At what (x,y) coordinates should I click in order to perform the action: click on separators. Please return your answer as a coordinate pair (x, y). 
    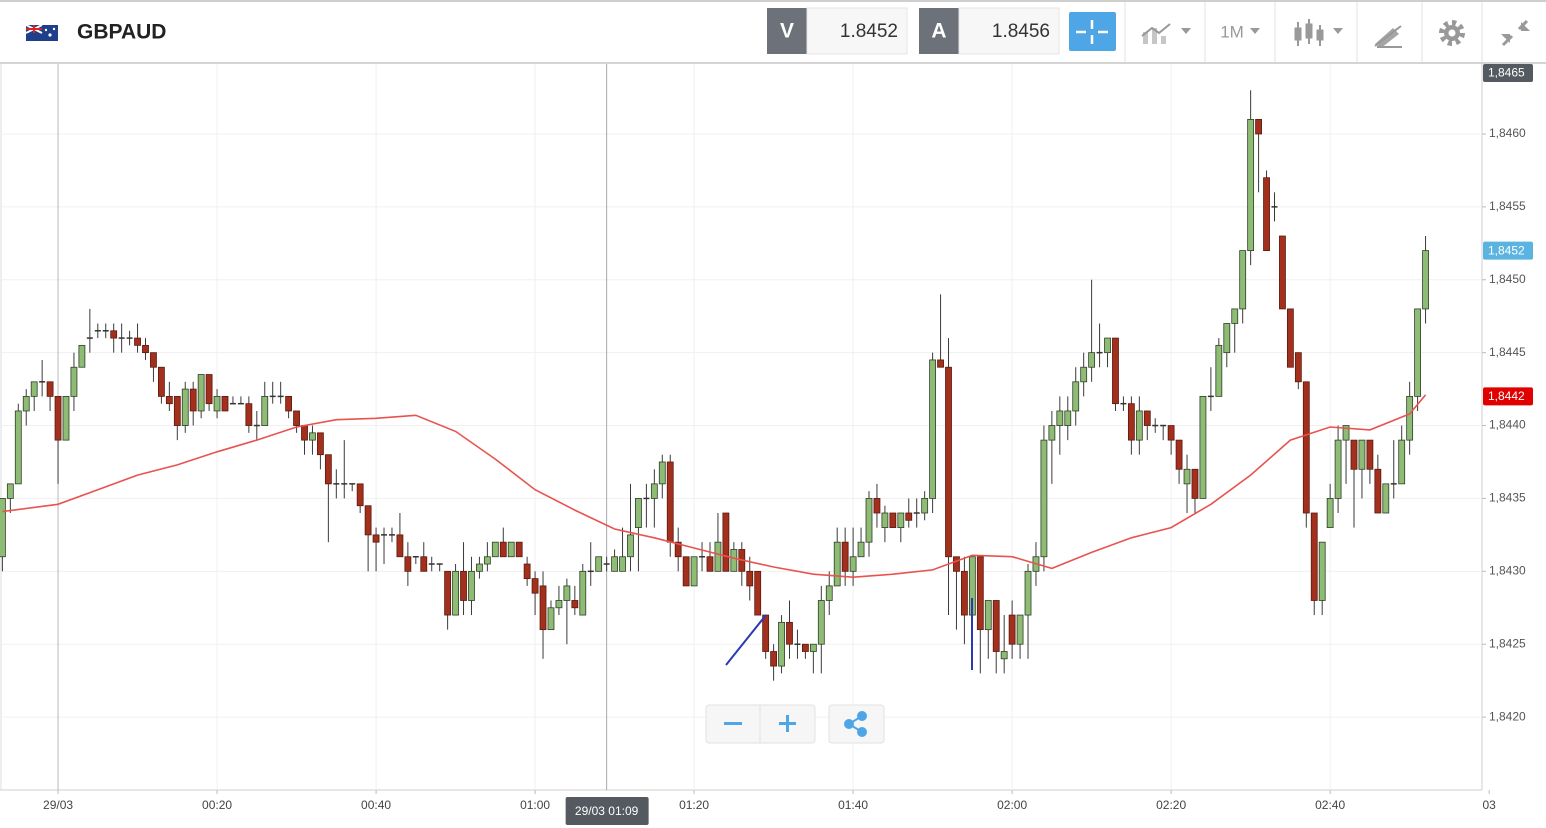
    Looking at the image, I should click on (1303, 32).